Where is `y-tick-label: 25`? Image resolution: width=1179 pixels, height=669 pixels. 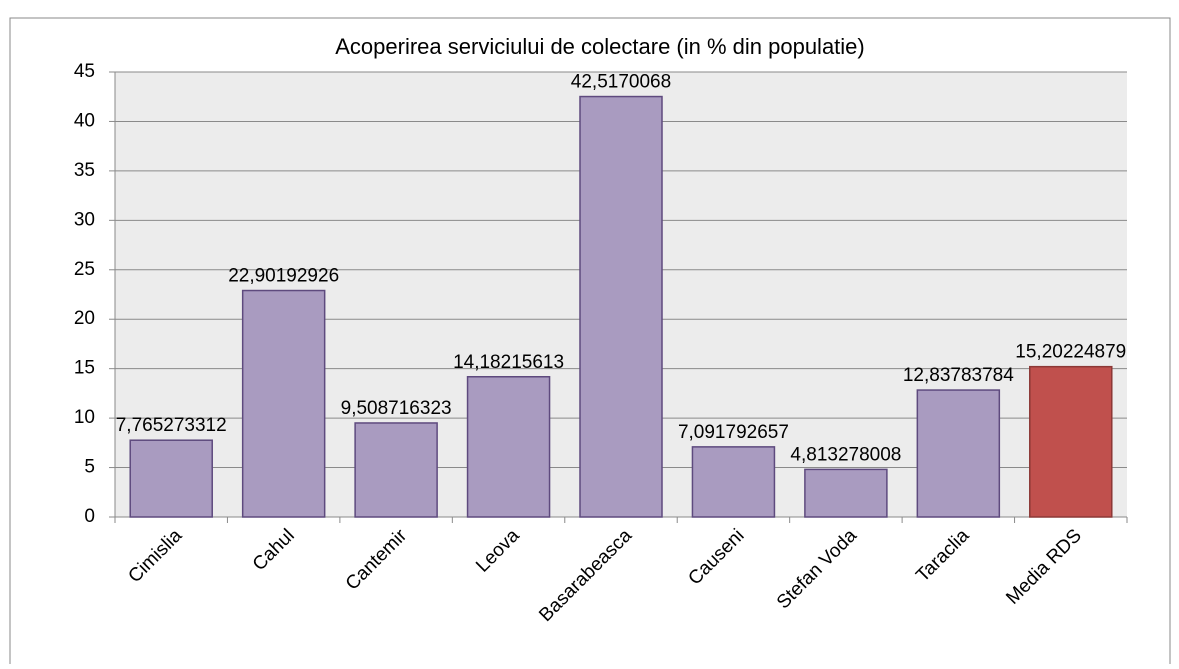
y-tick-label: 25 is located at coordinates (84, 269).